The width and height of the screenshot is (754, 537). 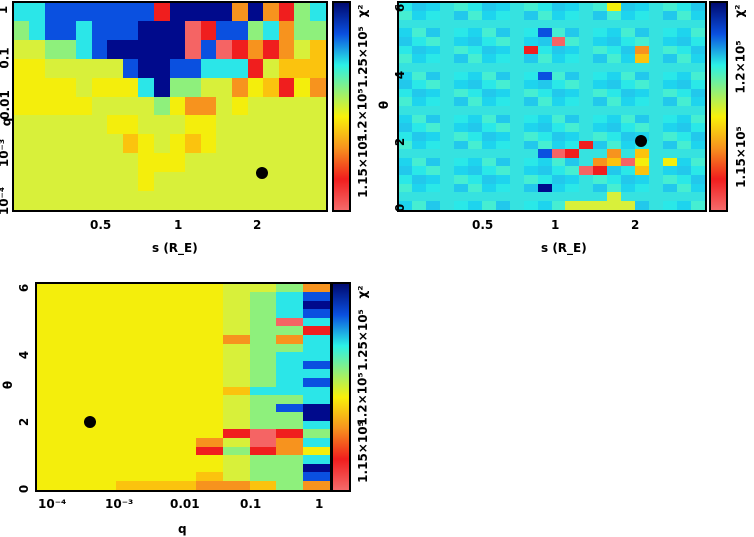 What do you see at coordinates (24, 355) in the screenshot?
I see `y-tick: 4` at bounding box center [24, 355].